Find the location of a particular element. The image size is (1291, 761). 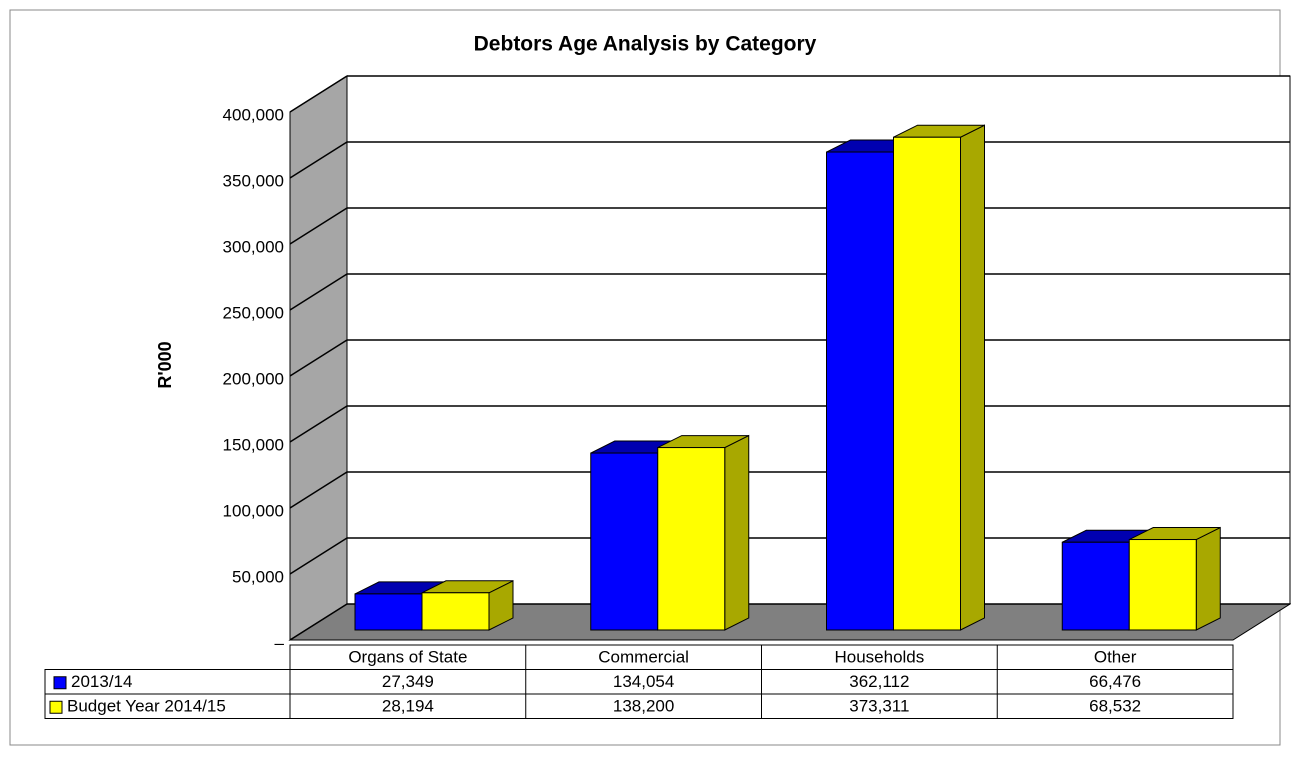

y-tick-label: 50,000 is located at coordinates (258, 576).